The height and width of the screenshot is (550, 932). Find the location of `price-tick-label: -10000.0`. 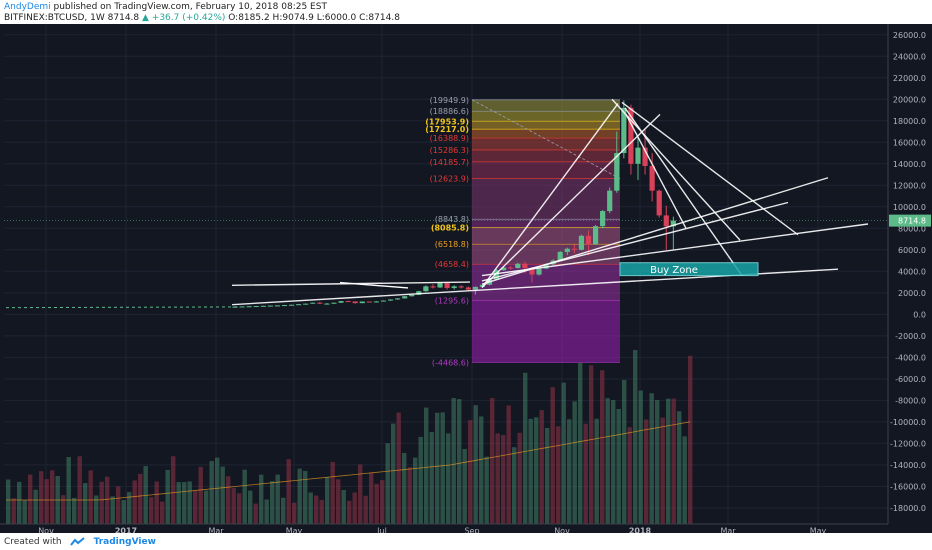

price-tick-label: -10000.0 is located at coordinates (908, 422).